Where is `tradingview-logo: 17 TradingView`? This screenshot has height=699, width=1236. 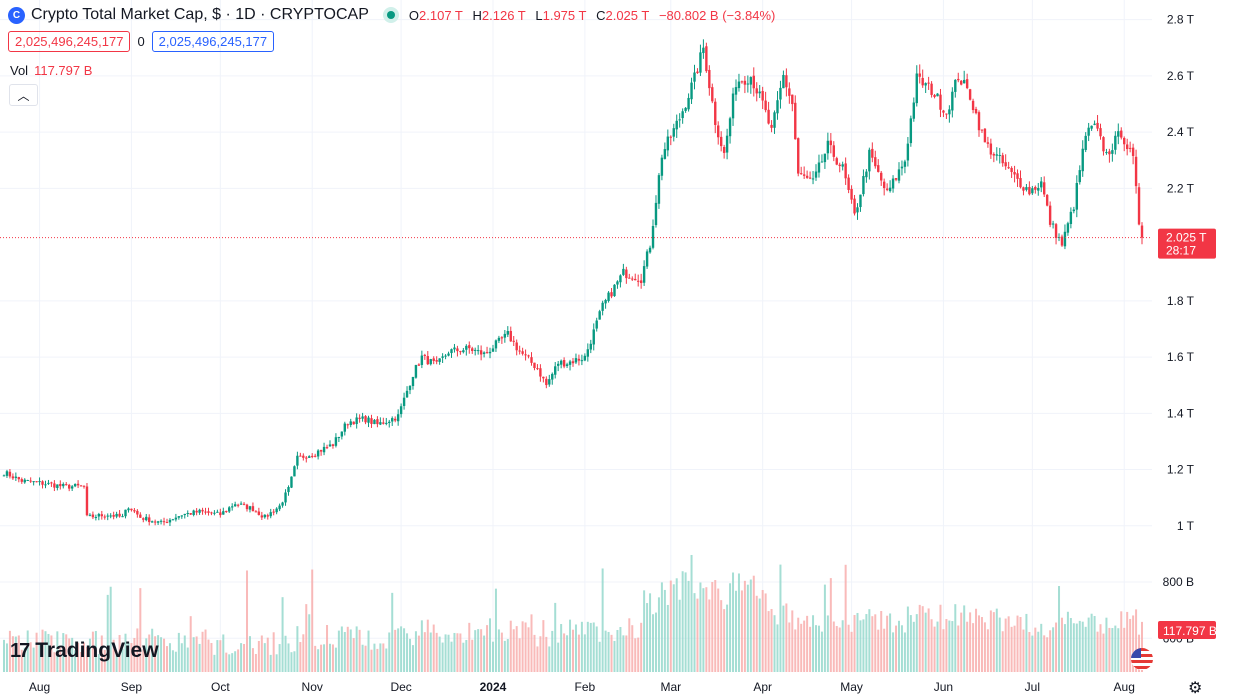
tradingview-logo: 17 TradingView is located at coordinates (84, 651).